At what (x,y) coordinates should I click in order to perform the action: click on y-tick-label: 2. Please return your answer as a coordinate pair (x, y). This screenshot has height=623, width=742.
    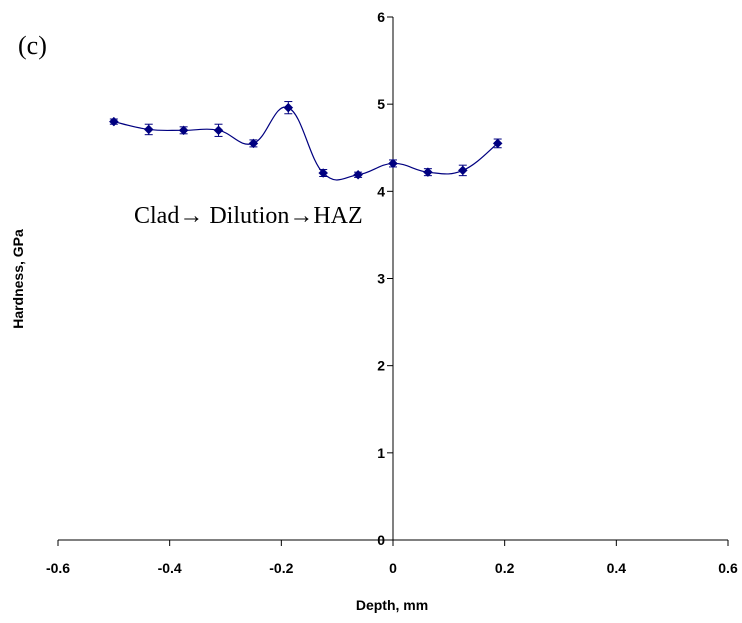
    Looking at the image, I should click on (381, 366).